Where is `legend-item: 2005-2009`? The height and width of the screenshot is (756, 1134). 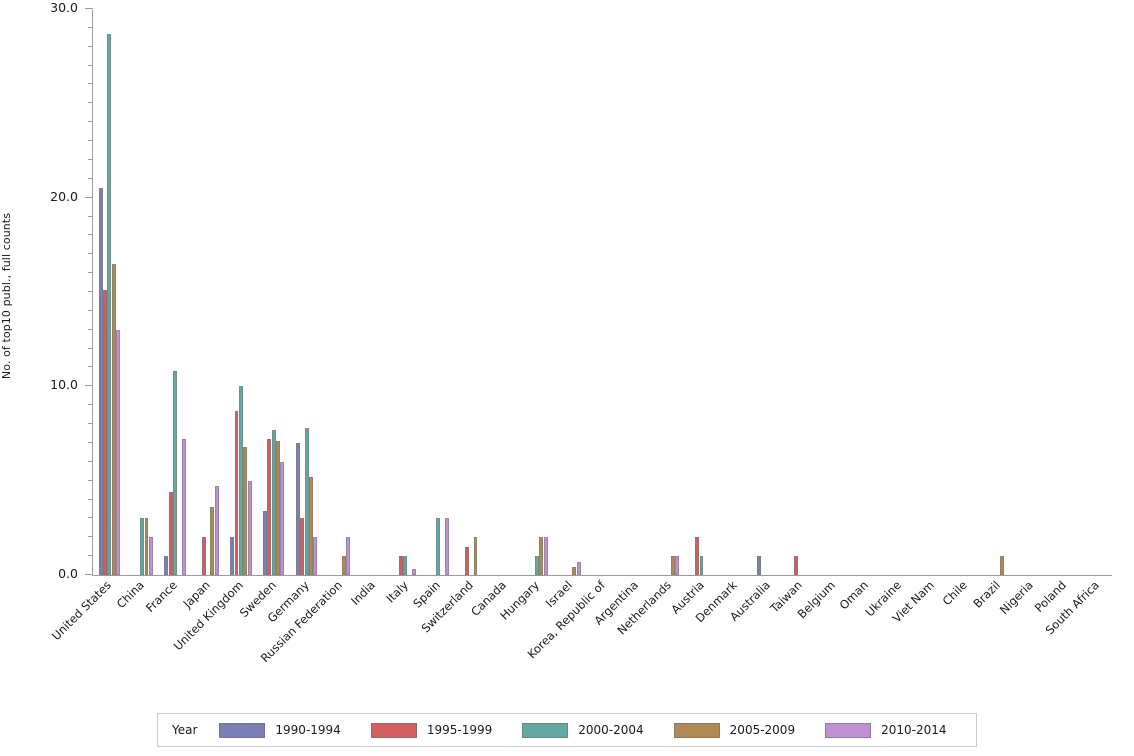
legend-item: 2005-2009 is located at coordinates (734, 730).